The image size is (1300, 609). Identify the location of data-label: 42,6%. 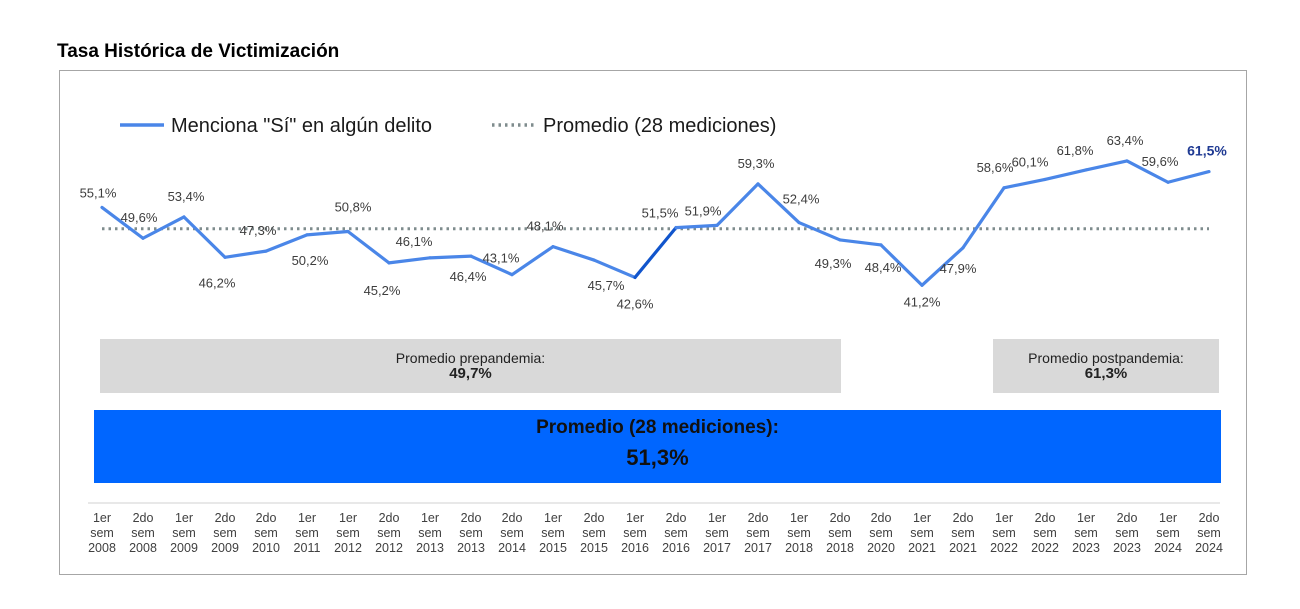
(635, 303).